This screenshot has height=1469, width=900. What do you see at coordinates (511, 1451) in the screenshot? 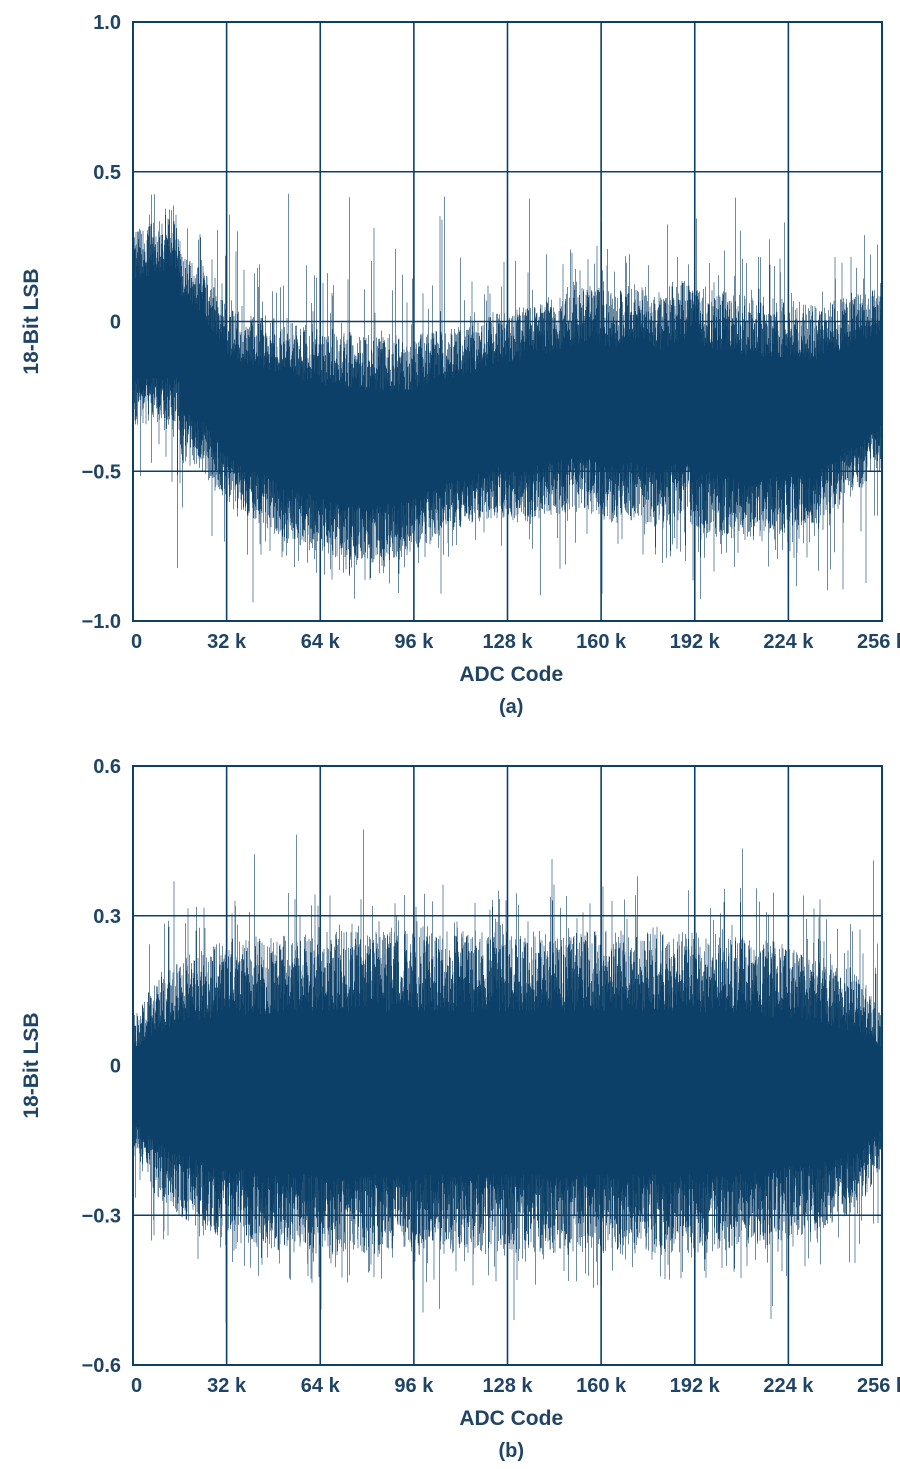
I see `figure-caption: (b)` at bounding box center [511, 1451].